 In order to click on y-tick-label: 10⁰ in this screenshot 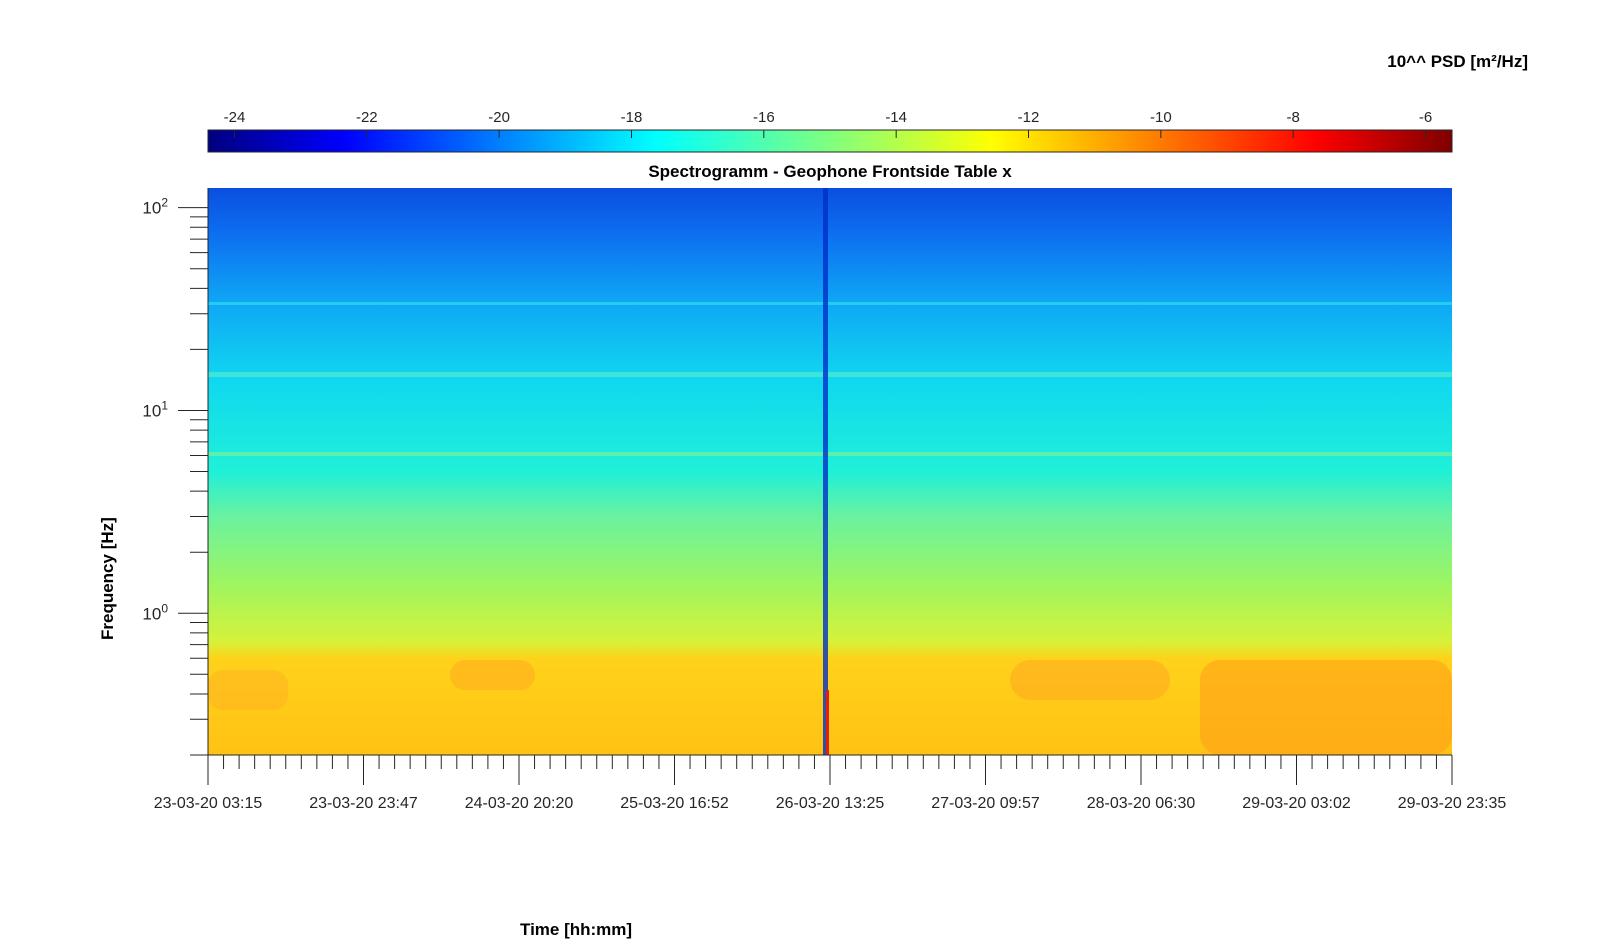, I will do `click(155, 612)`.